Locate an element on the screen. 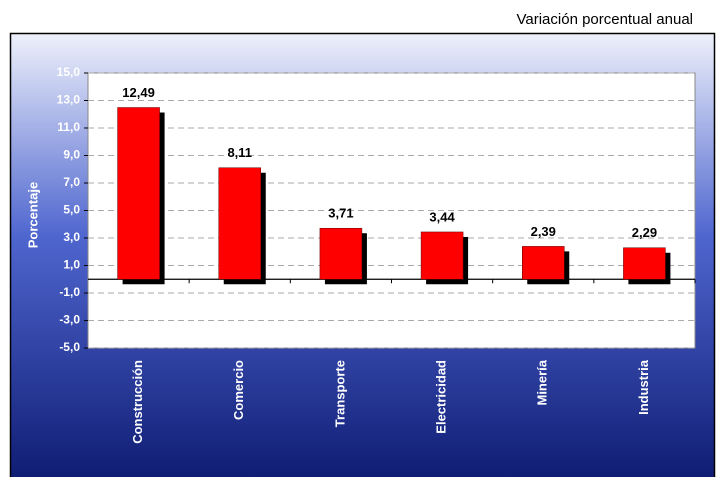  data-label: 12,49 is located at coordinates (138, 92).